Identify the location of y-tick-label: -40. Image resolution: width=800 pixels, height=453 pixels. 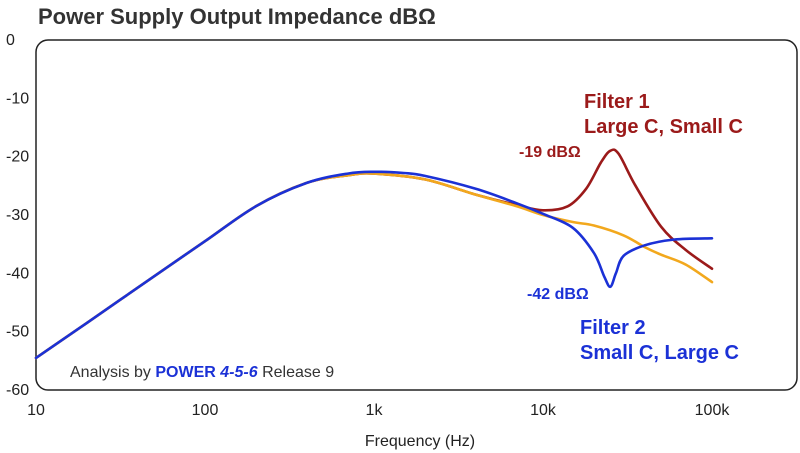
(17, 273).